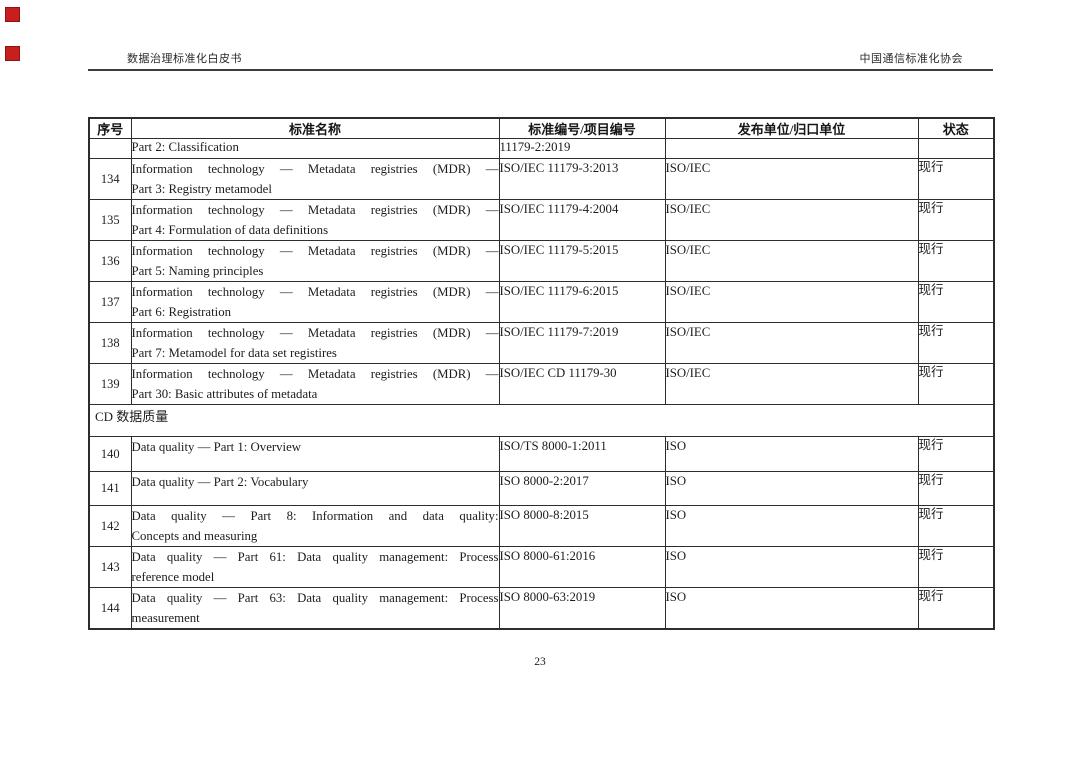 Image resolution: width=1080 pixels, height=763 pixels. Describe the element at coordinates (110, 261) in the screenshot. I see `row-number-cell: 136` at that location.